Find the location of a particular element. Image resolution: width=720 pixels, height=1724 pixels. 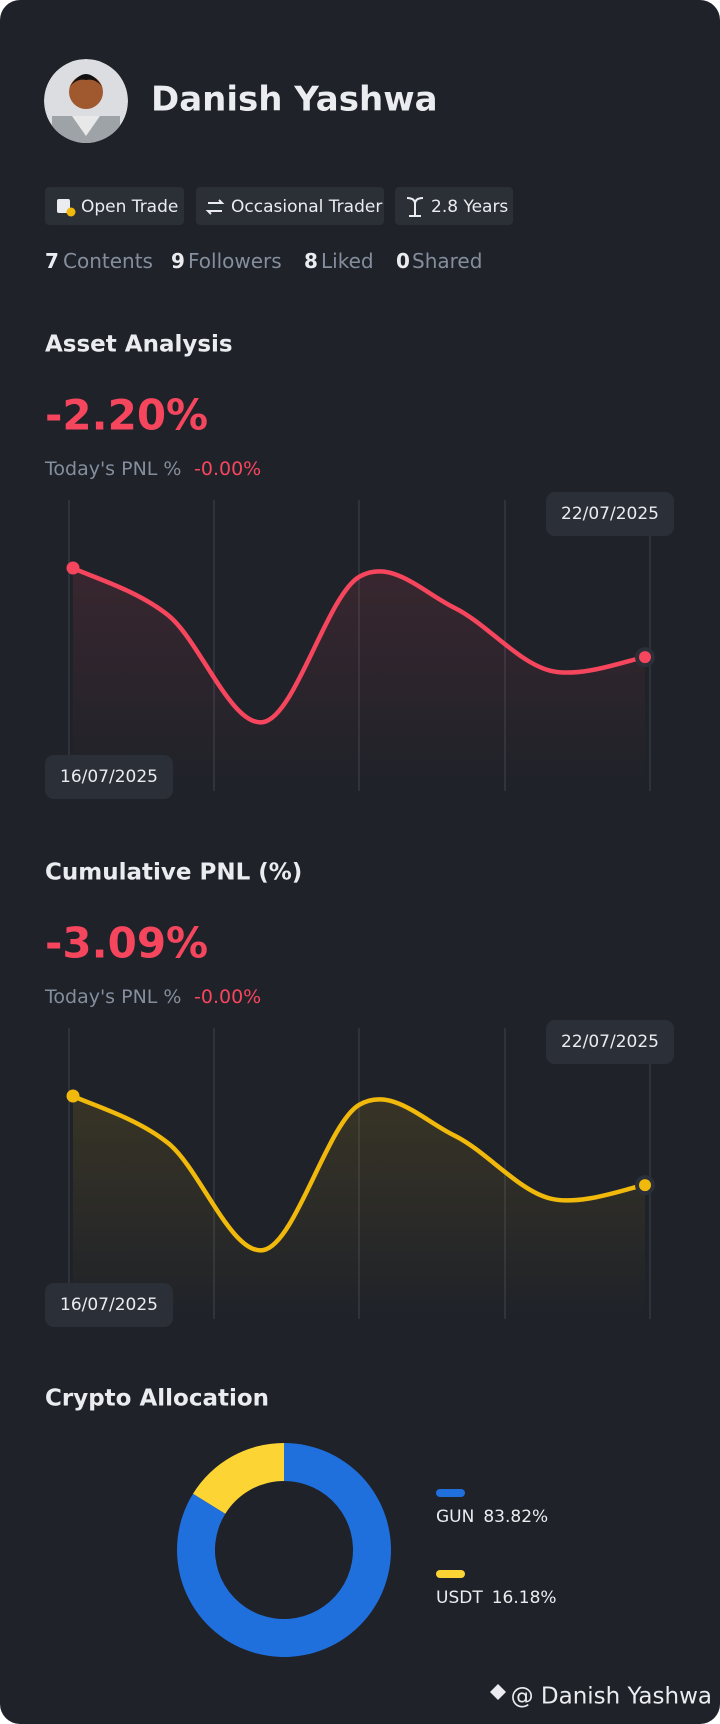

stat-label: Contents is located at coordinates (108, 261).